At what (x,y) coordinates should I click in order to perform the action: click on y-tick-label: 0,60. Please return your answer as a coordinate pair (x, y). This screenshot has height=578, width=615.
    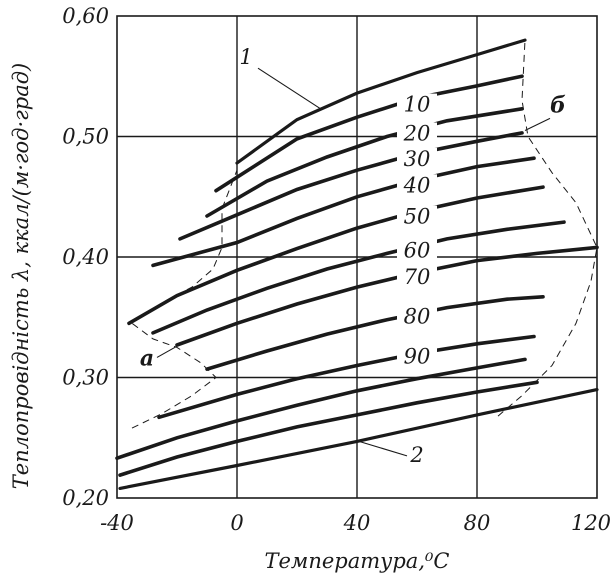
    Looking at the image, I should click on (85, 16).